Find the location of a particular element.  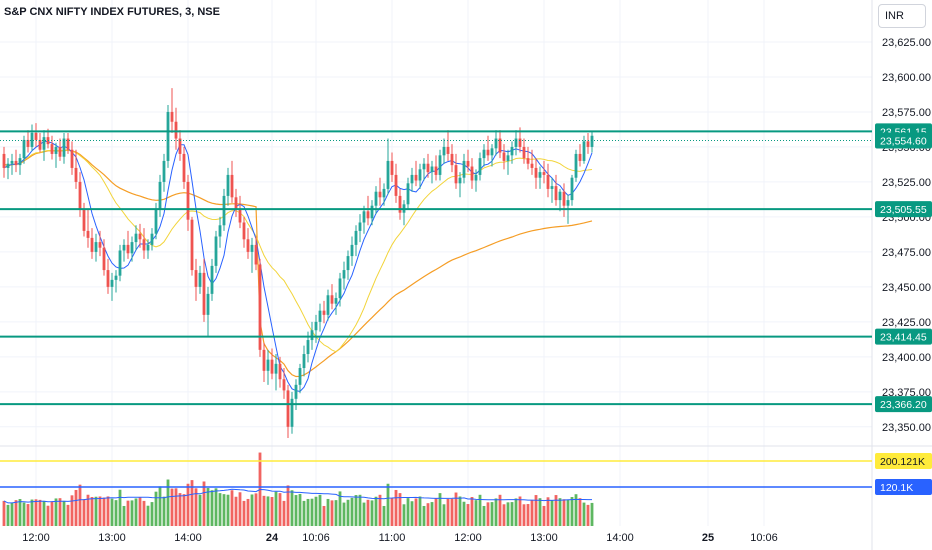

y-tick-label: 23,600.00 is located at coordinates (906, 78).